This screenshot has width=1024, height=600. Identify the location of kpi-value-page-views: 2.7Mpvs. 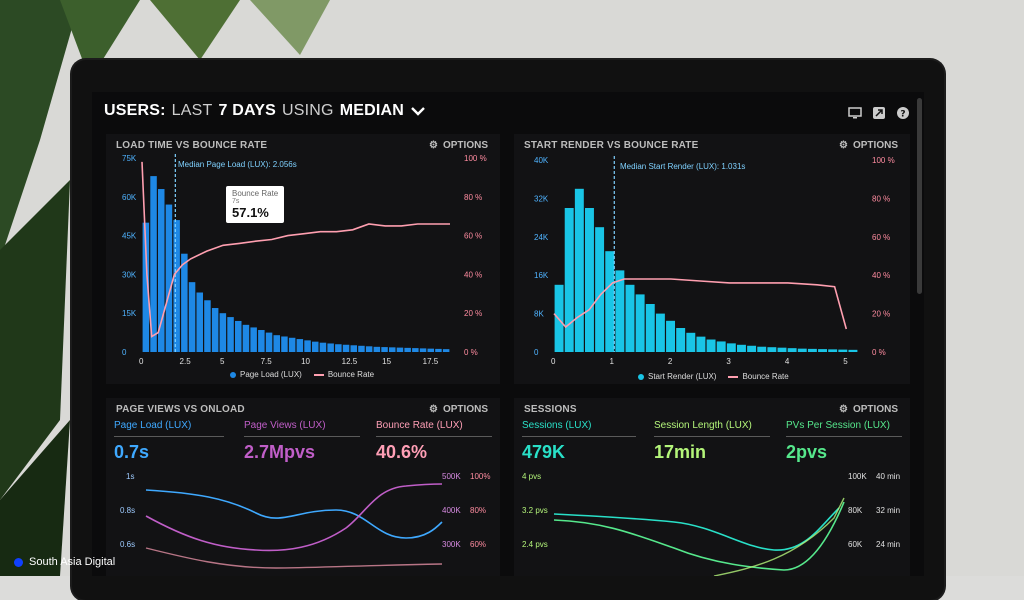
(280, 452).